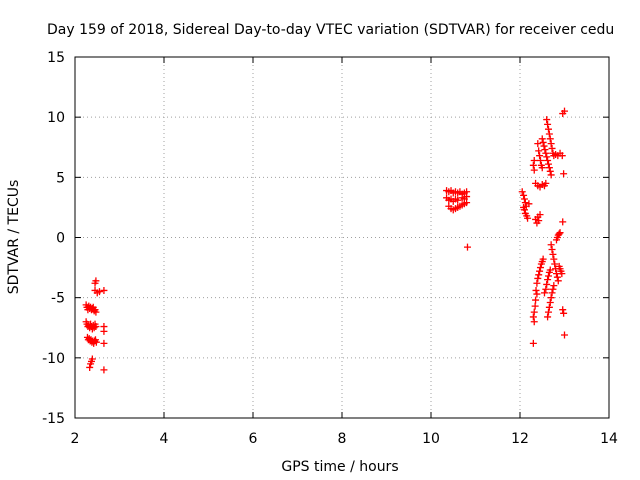 The image size is (640, 480). What do you see at coordinates (164, 439) in the screenshot?
I see `x-tick-label: 4` at bounding box center [164, 439].